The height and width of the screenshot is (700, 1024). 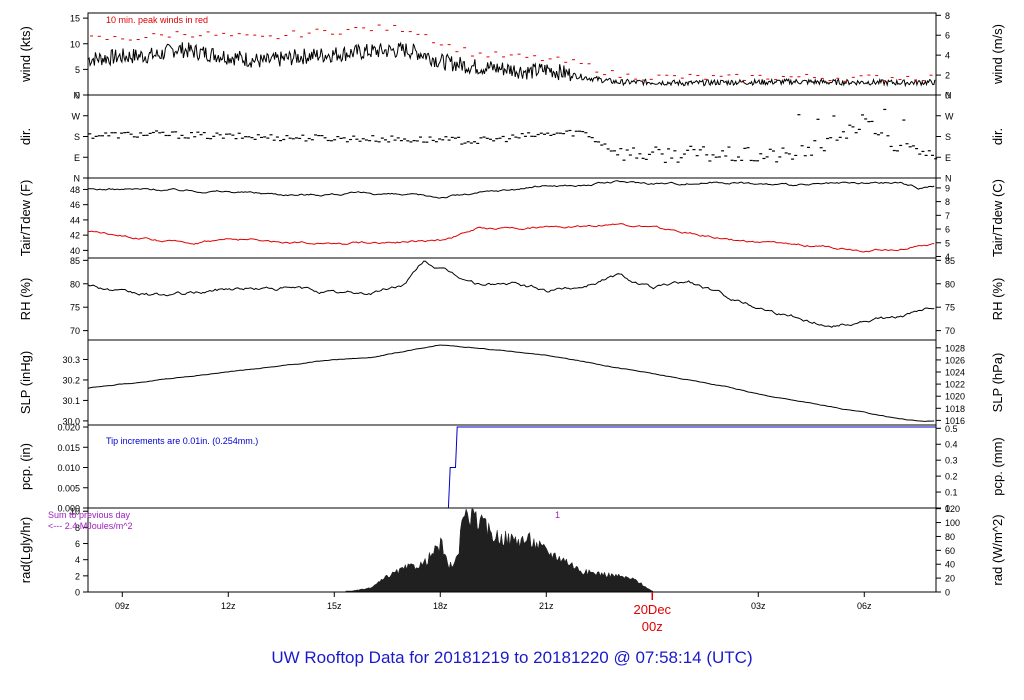 I want to click on left-tick-label-rad: 6, so click(x=77, y=544).